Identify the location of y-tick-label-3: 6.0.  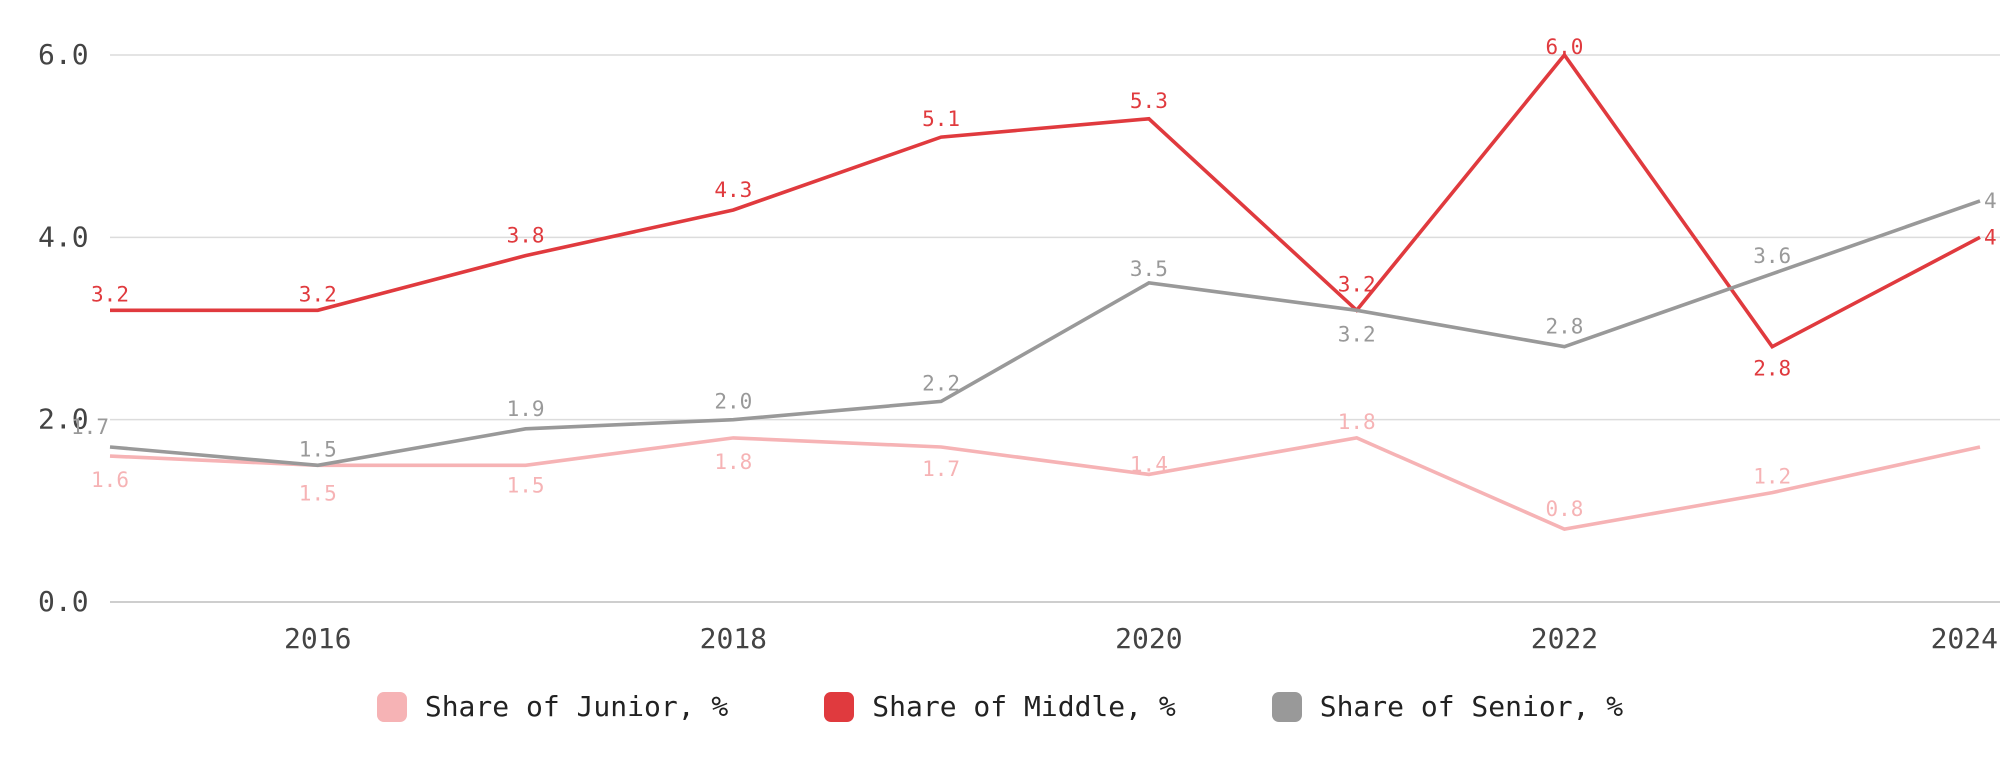
(63, 54).